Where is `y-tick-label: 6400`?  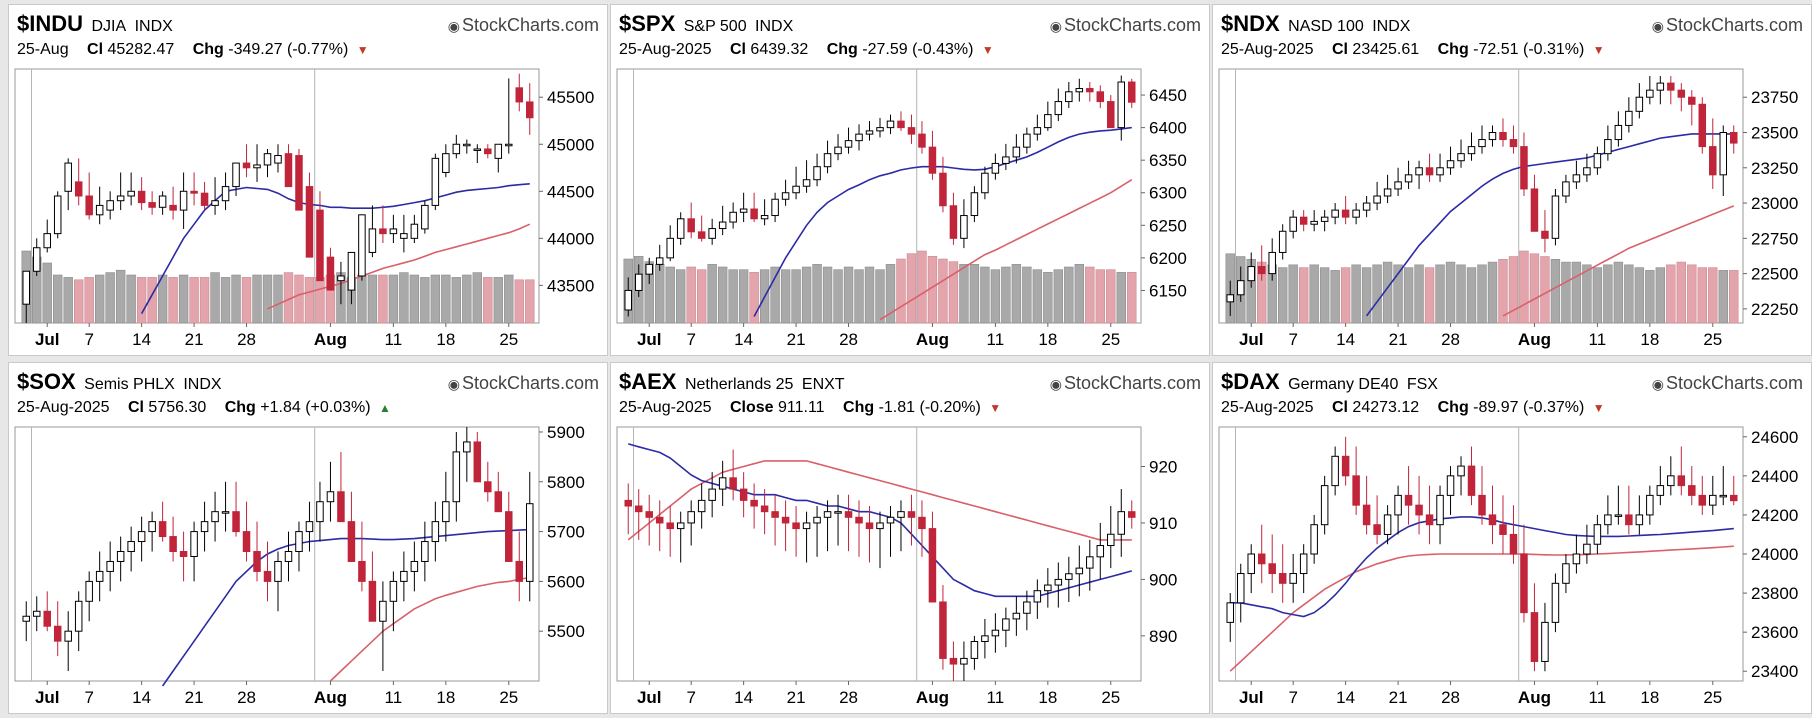
y-tick-label: 6400 is located at coordinates (1168, 128).